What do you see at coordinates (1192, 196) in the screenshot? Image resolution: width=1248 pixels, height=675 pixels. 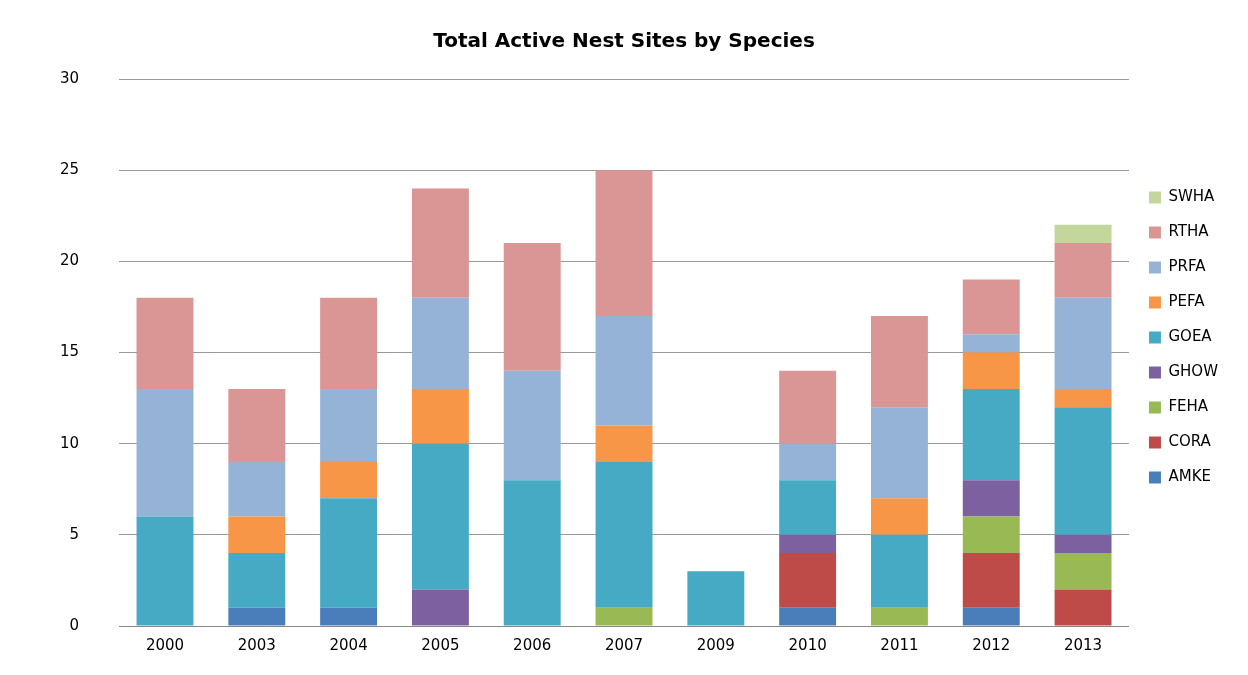 I see `legend-label: SWHA` at bounding box center [1192, 196].